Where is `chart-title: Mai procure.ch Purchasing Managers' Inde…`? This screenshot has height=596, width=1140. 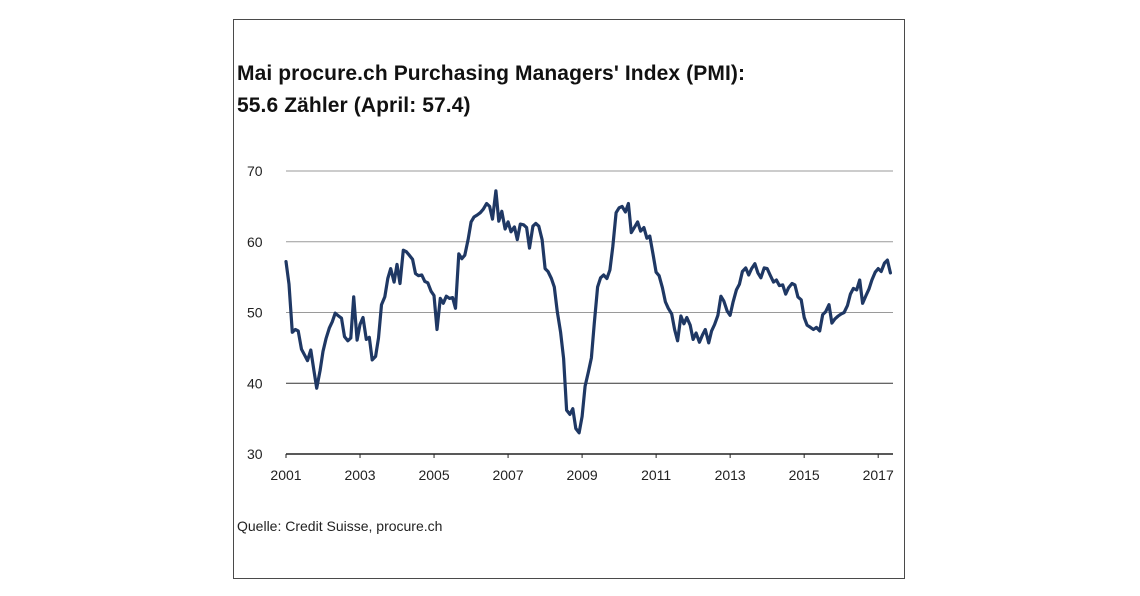 chart-title: Mai procure.ch Purchasing Managers' Inde… is located at coordinates (491, 73).